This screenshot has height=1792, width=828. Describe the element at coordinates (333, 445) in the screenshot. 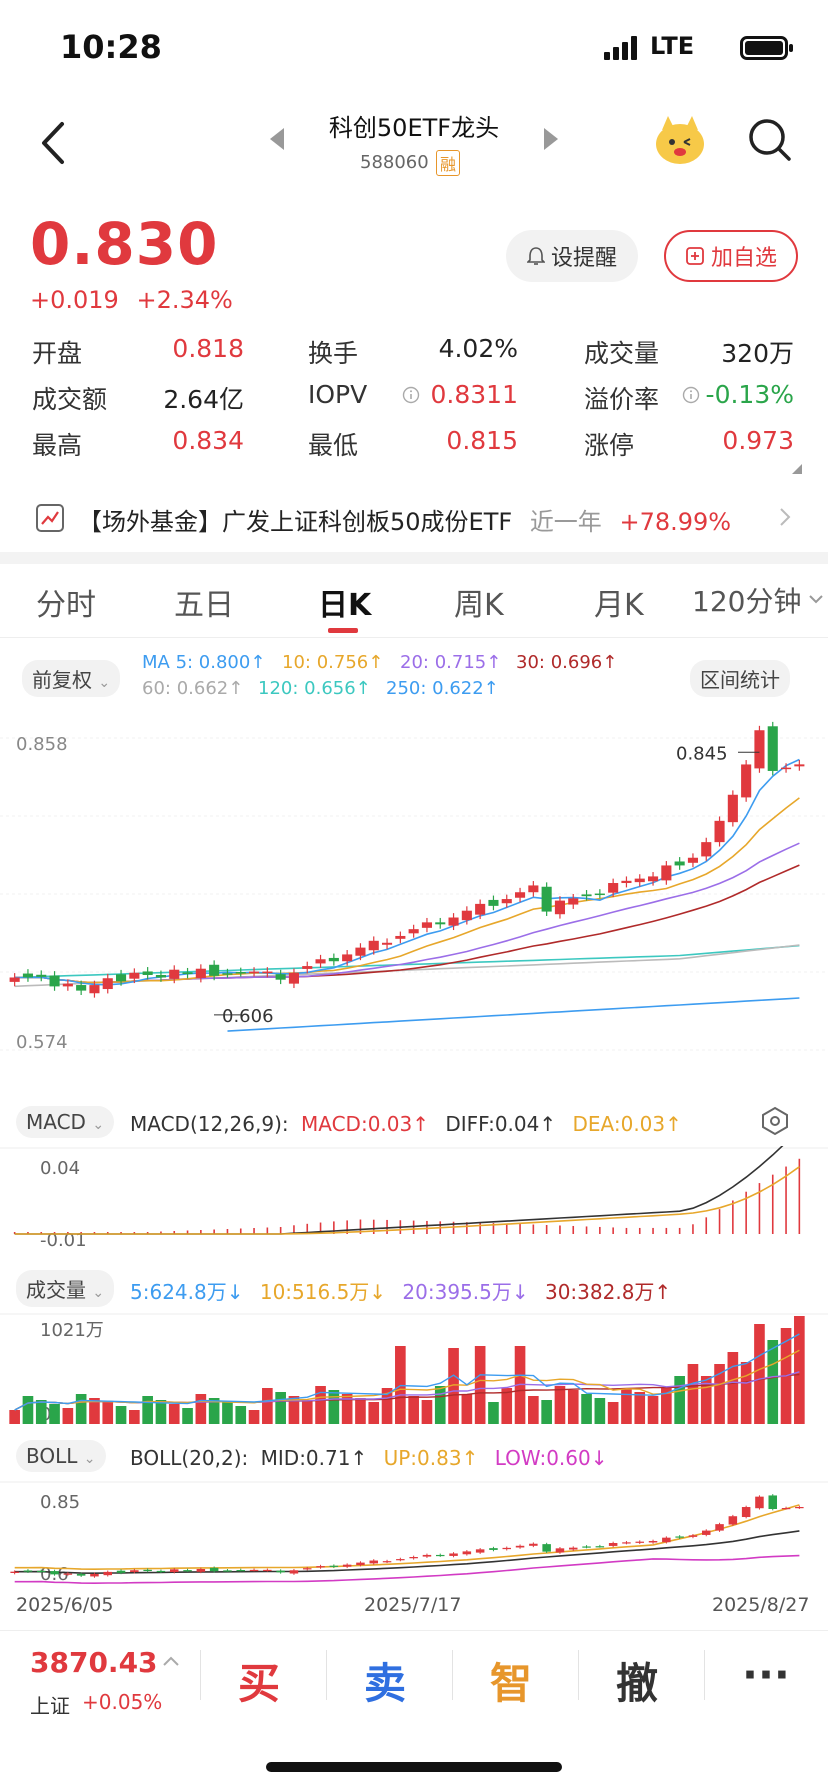

I see `quote-label: 最低` at that location.